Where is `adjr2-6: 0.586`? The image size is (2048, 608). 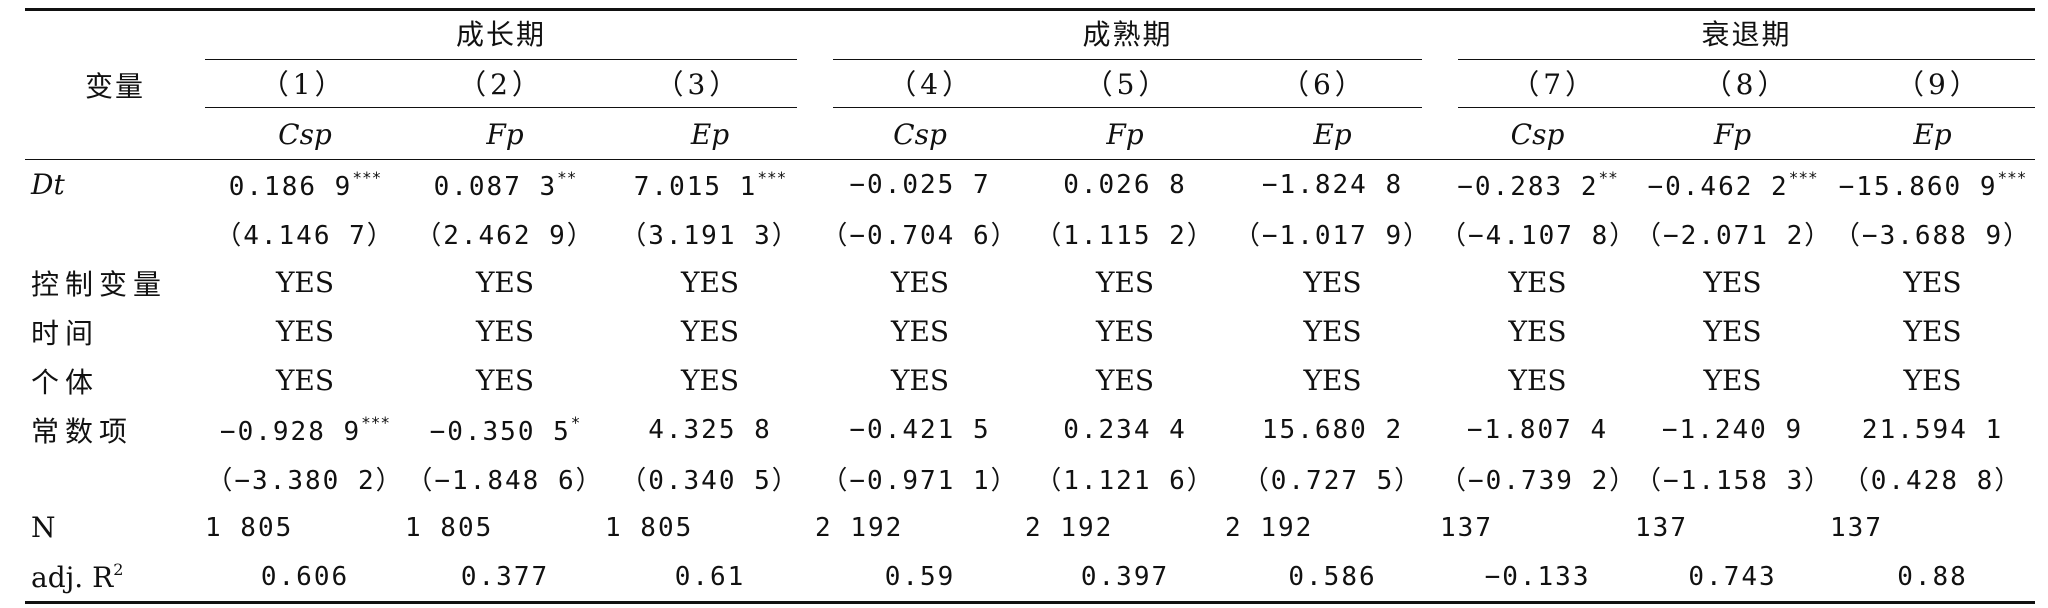
adjr2-6: 0.586 is located at coordinates (1333, 578).